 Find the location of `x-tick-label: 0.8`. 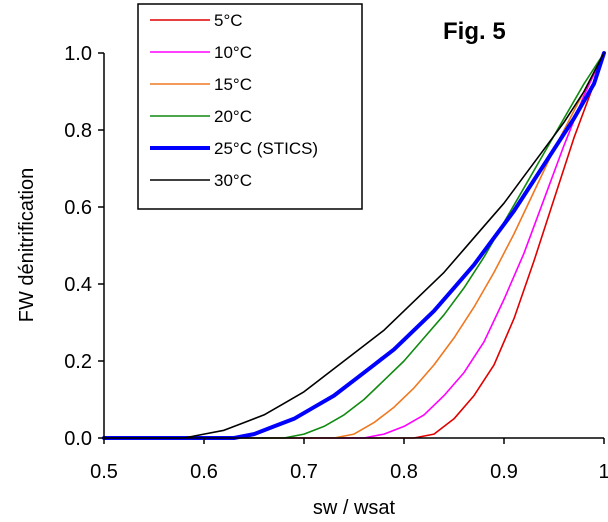

x-tick-label: 0.8 is located at coordinates (404, 472).